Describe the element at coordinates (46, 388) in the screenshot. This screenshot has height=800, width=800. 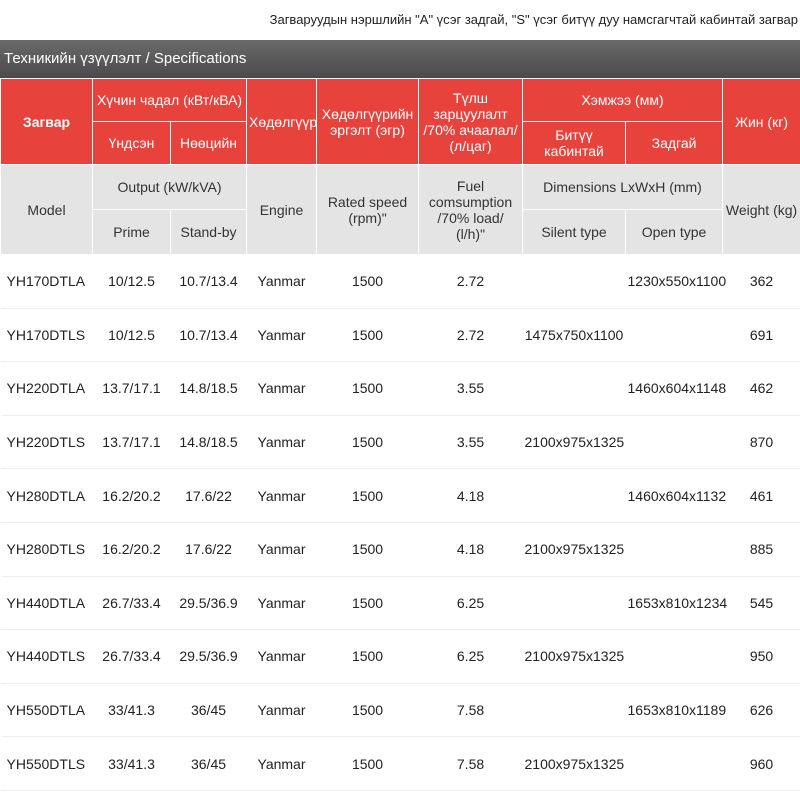
I see `data-cell: YH220DTLA` at that location.